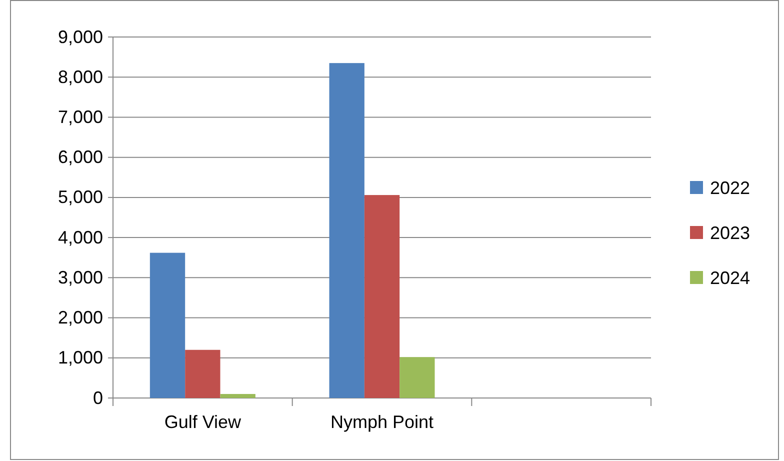  Describe the element at coordinates (730, 188) in the screenshot. I see `legend-label: 2022` at that location.